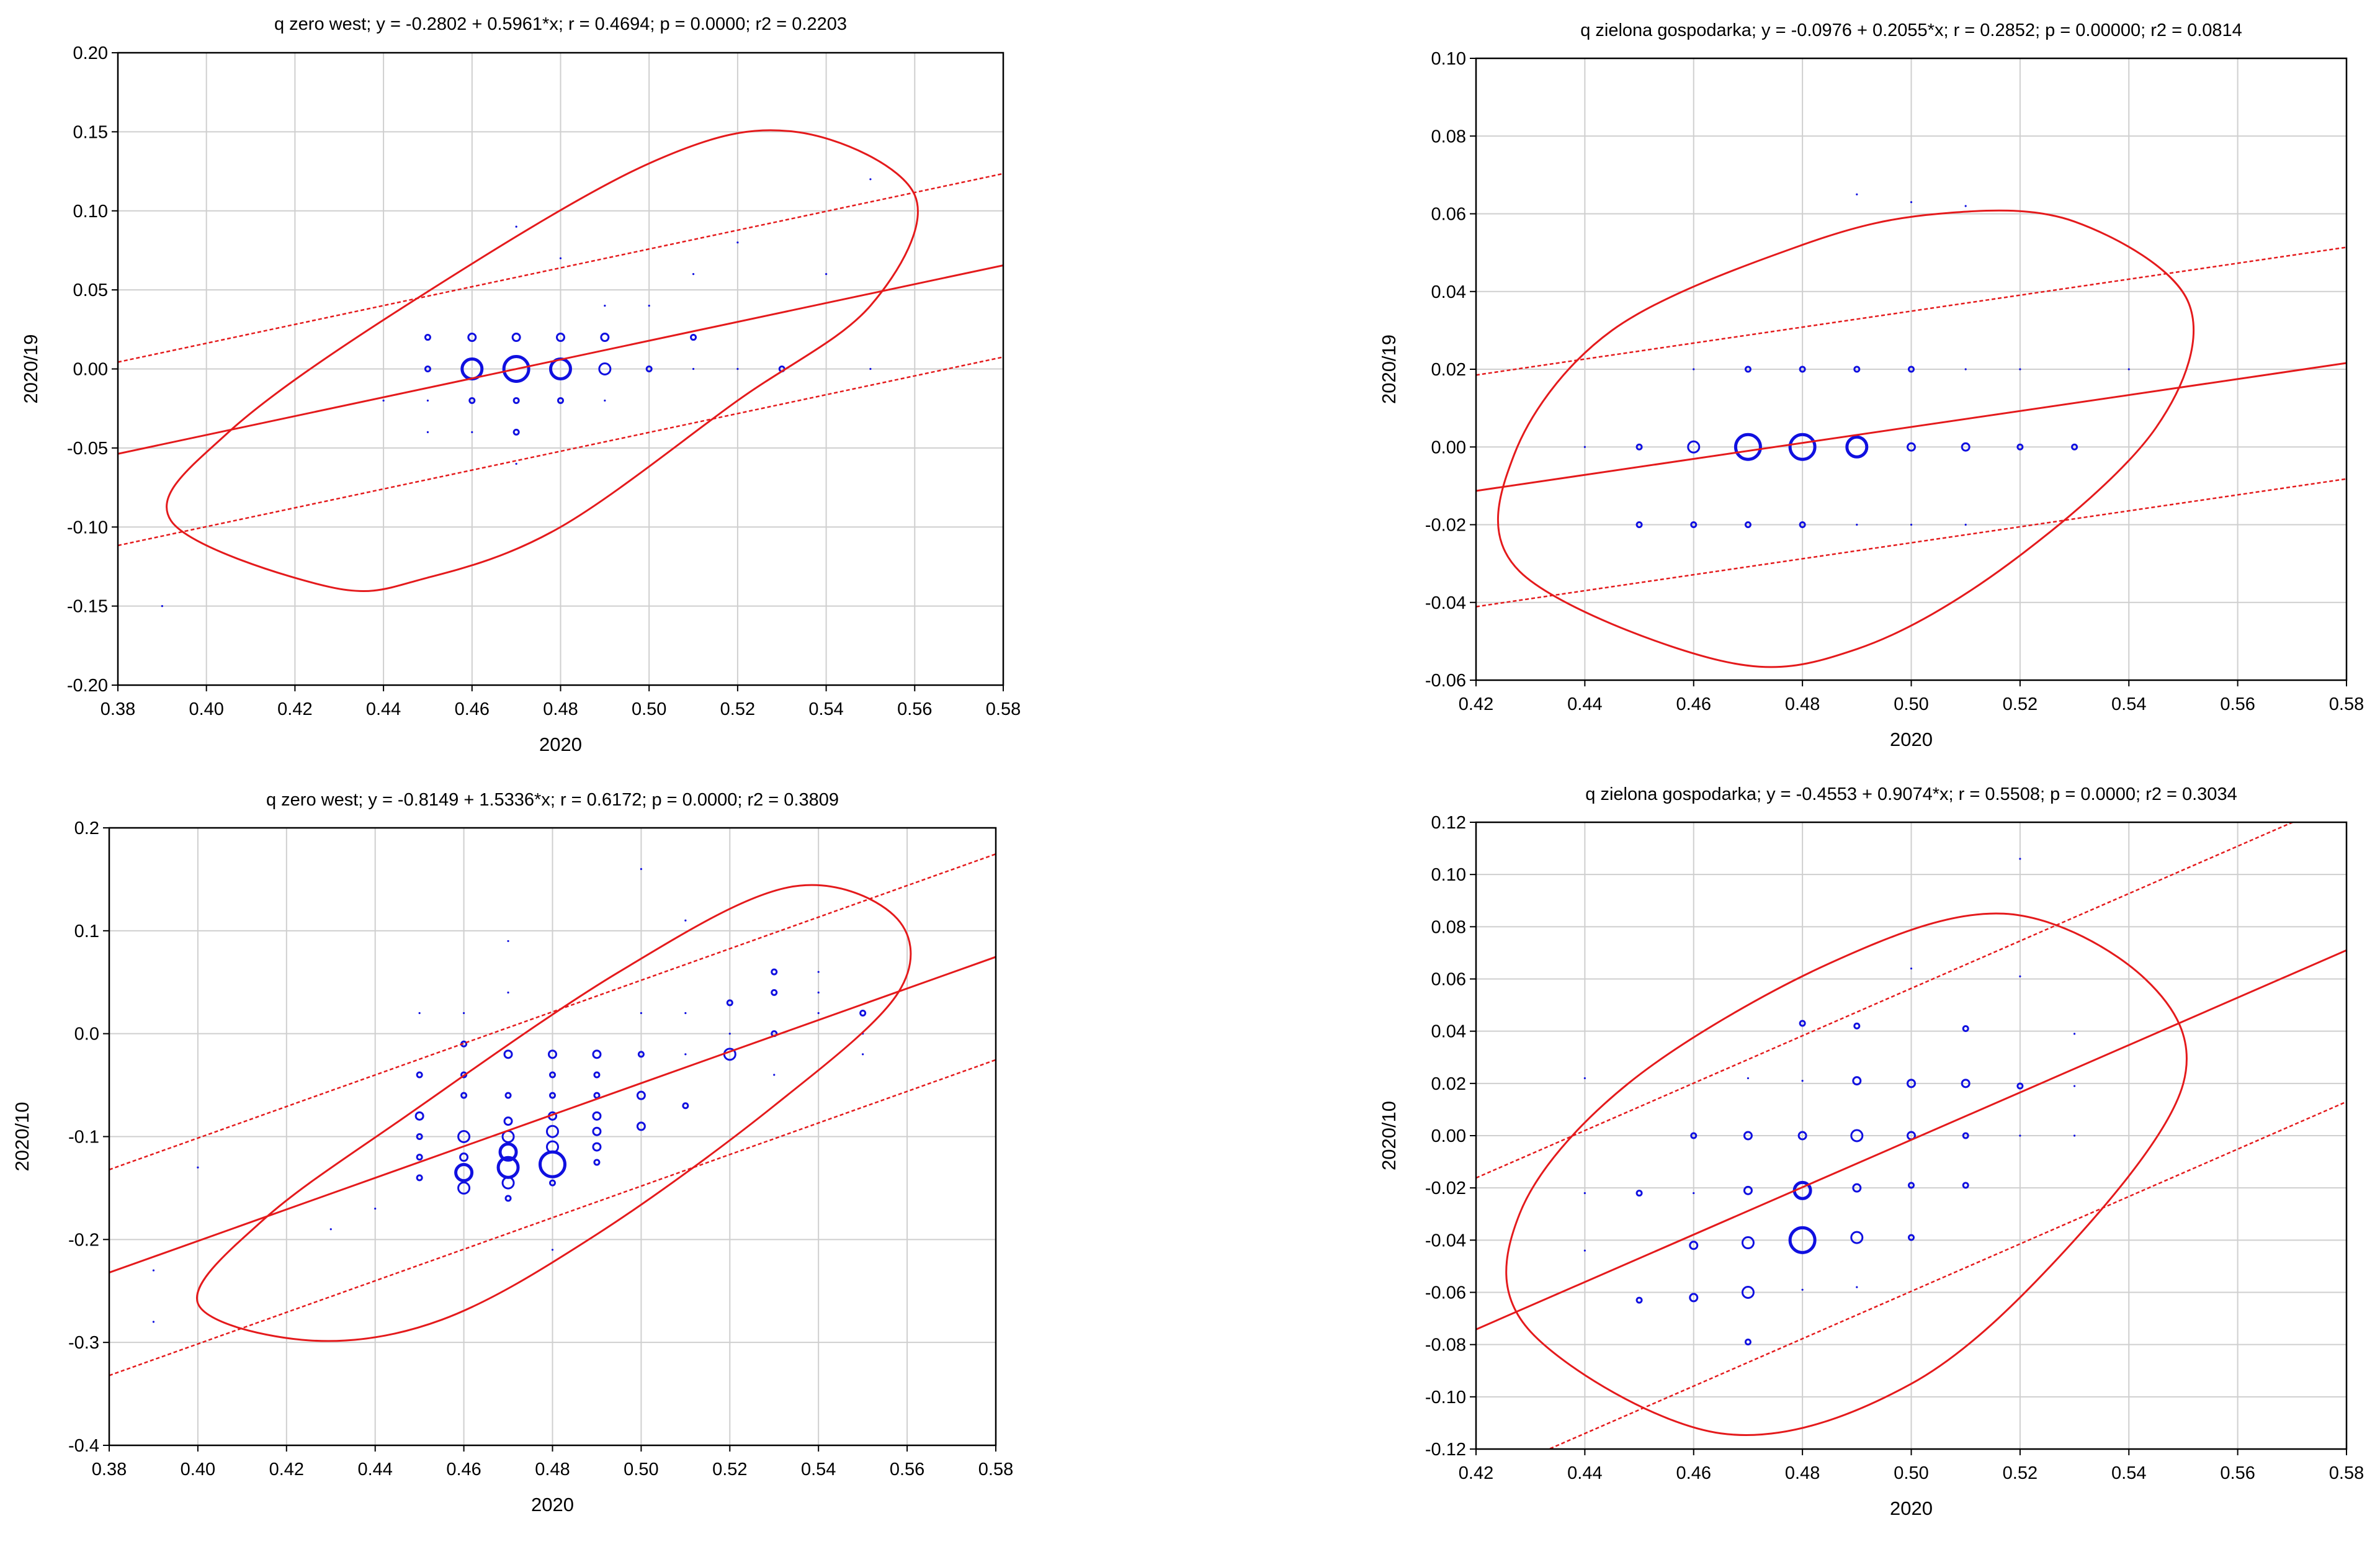  Describe the element at coordinates (84, 1446) in the screenshot. I see `y-tick-label: -0.4` at that location.